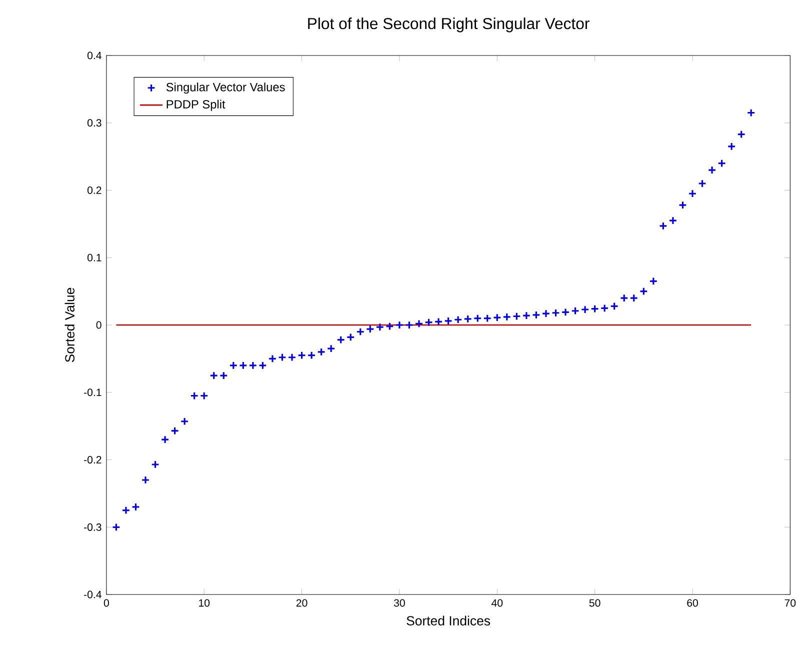 This screenshot has width=810, height=649. What do you see at coordinates (93, 460) in the screenshot?
I see `y-tick-label: -0.2` at bounding box center [93, 460].